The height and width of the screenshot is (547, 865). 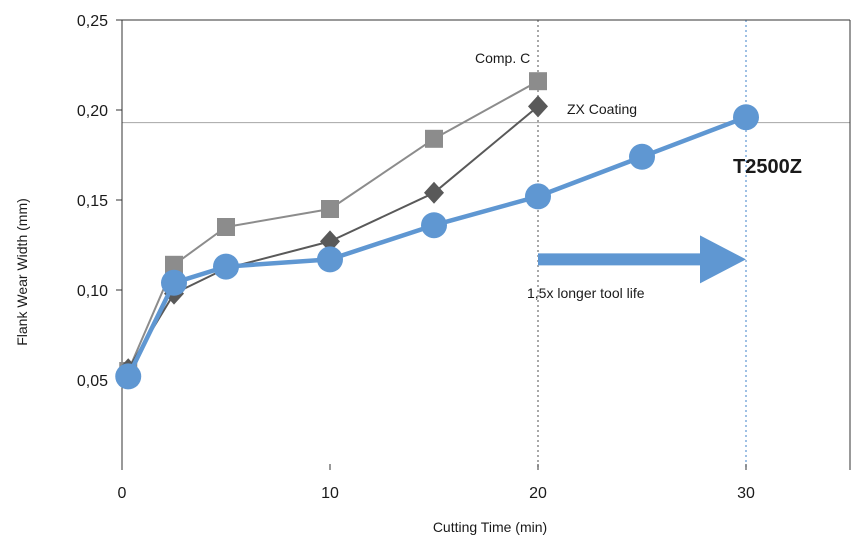 I want to click on x-tick-label: 20, so click(x=538, y=493).